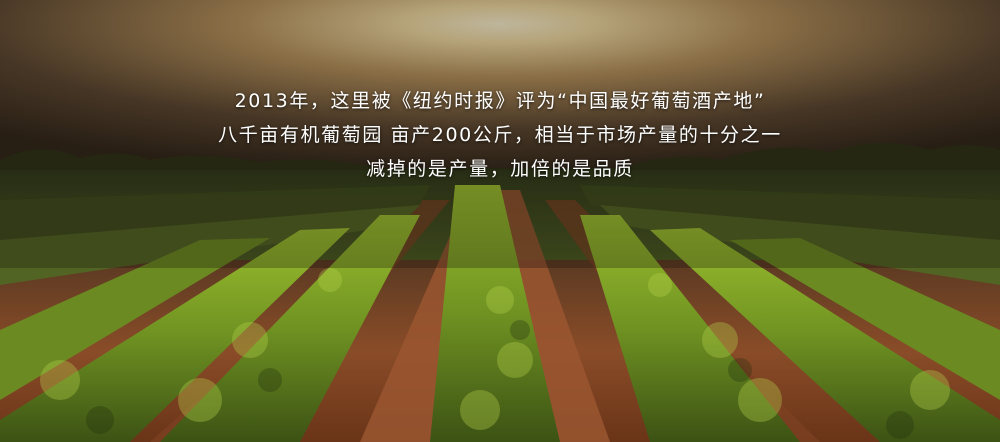 The height and width of the screenshot is (442, 1000). Describe the element at coordinates (495, 313) in the screenshot. I see `center-vine-row` at that location.